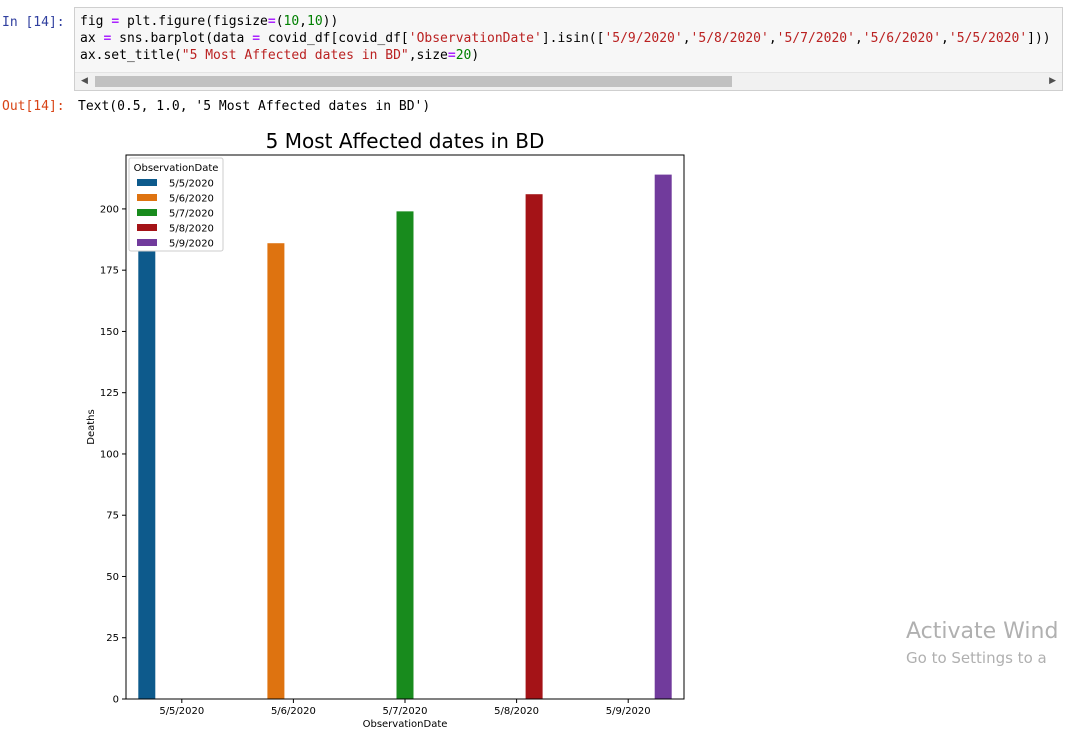  What do you see at coordinates (643, 38) in the screenshot?
I see `code-token: '5/9/2020'` at bounding box center [643, 38].